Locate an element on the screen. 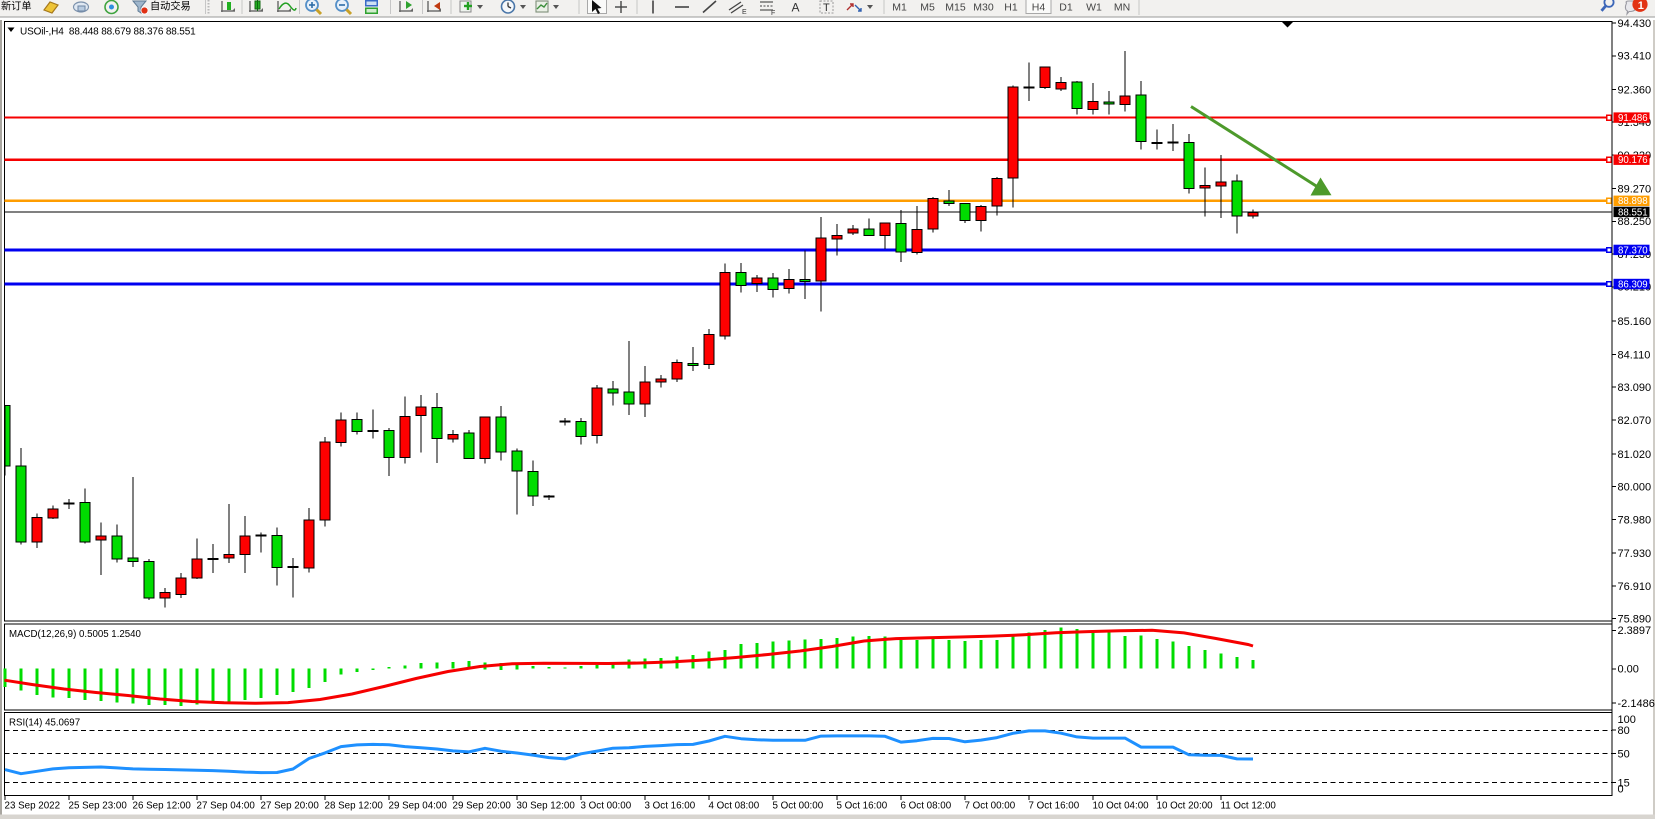 This screenshot has width=1655, height=819. svg-text: 82.070 is located at coordinates (1635, 421).